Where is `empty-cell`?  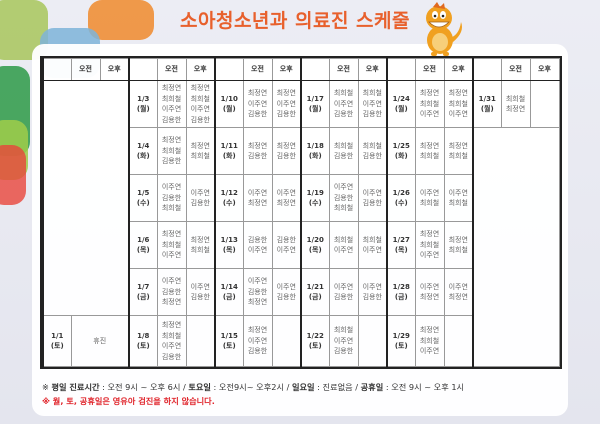 empty-cell is located at coordinates (516, 247).